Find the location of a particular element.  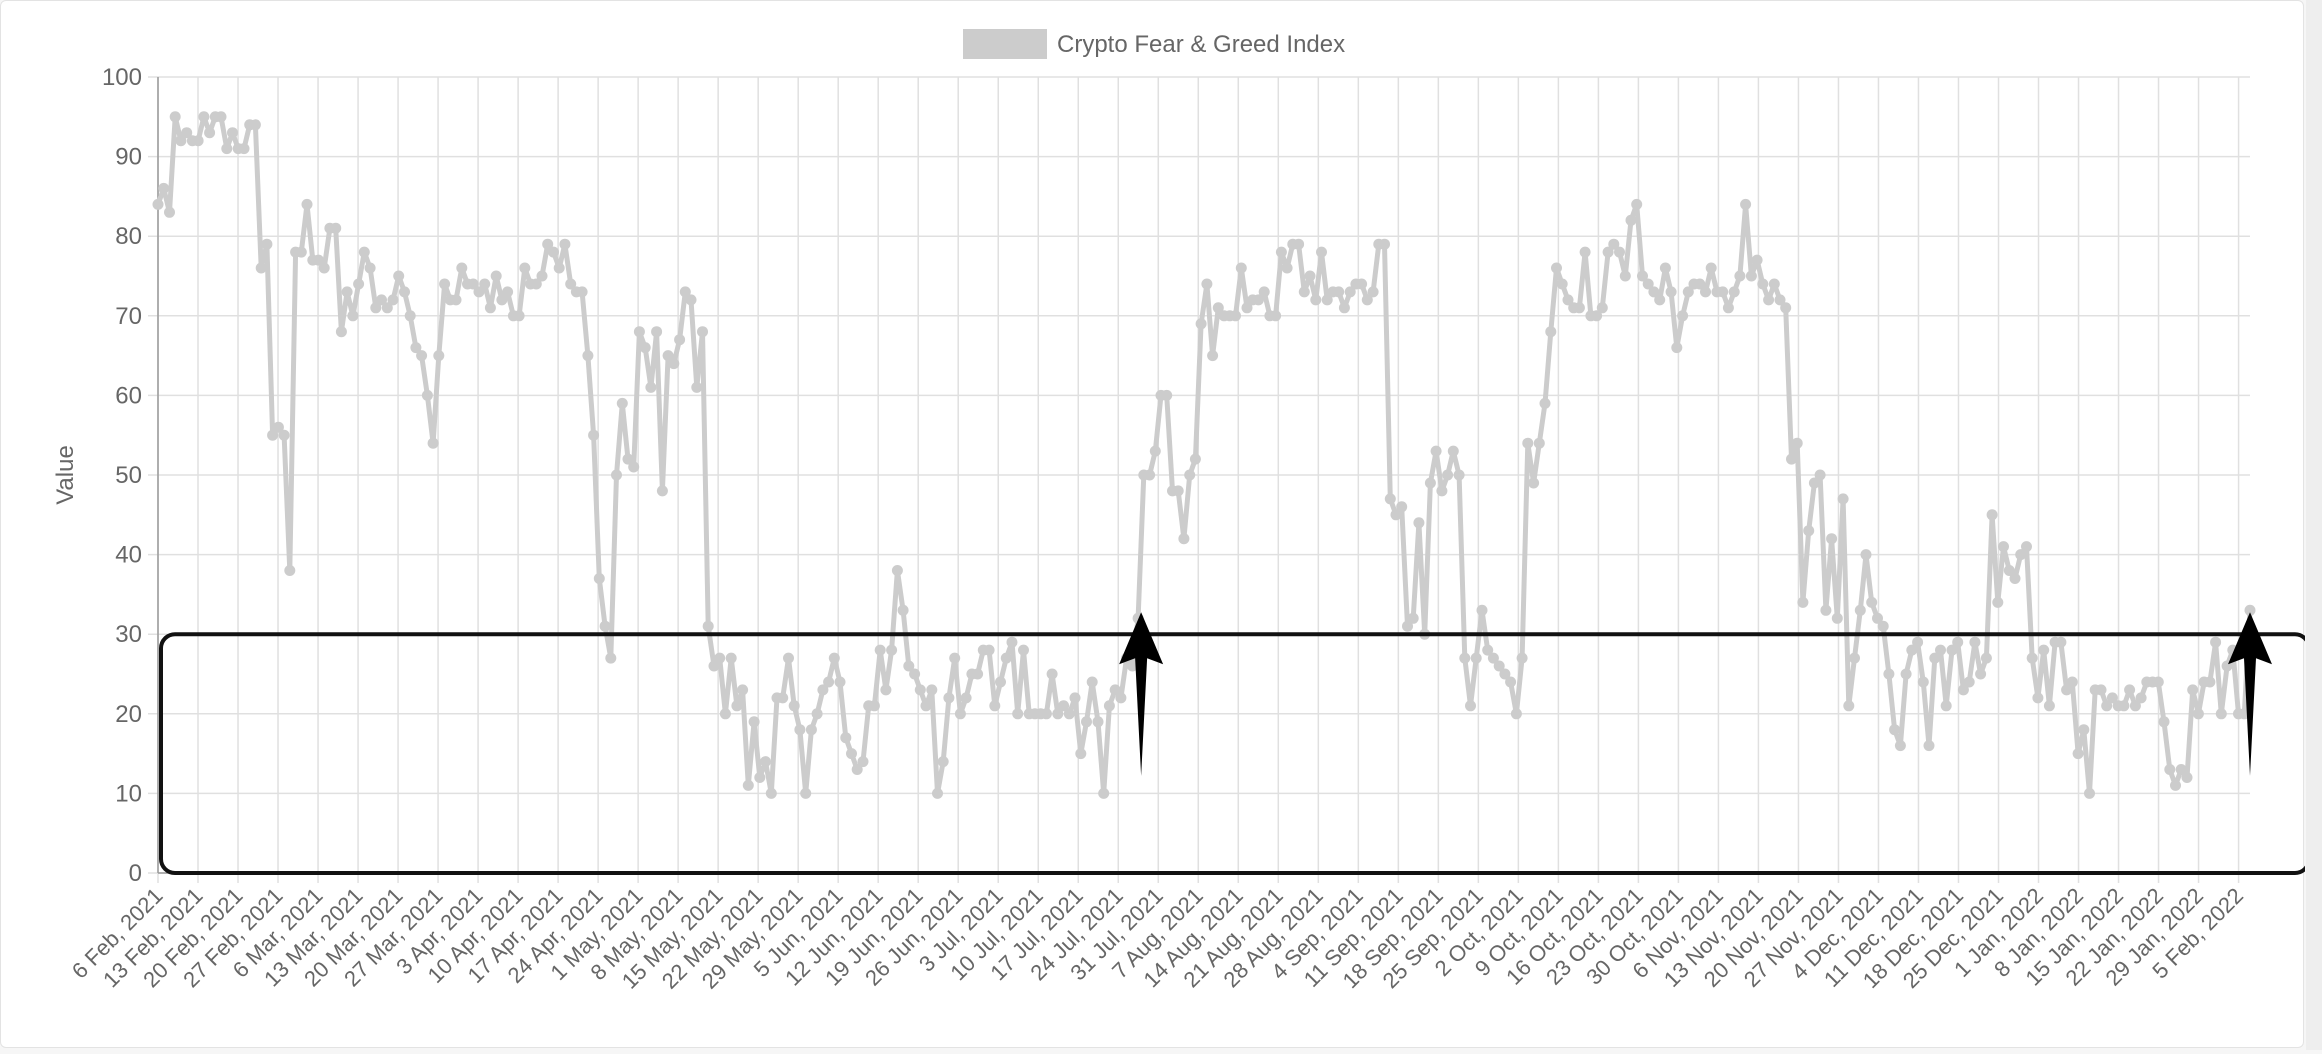

y-tick-label: 80 is located at coordinates (128, 236).